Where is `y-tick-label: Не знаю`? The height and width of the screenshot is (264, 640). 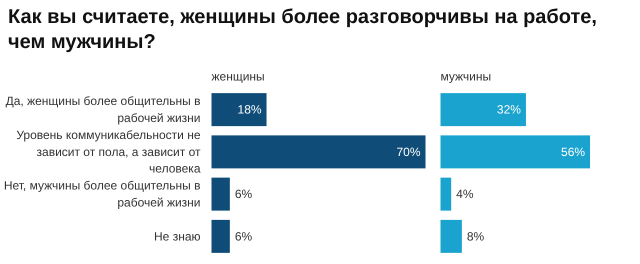 y-tick-label: Не знаю is located at coordinates (177, 236).